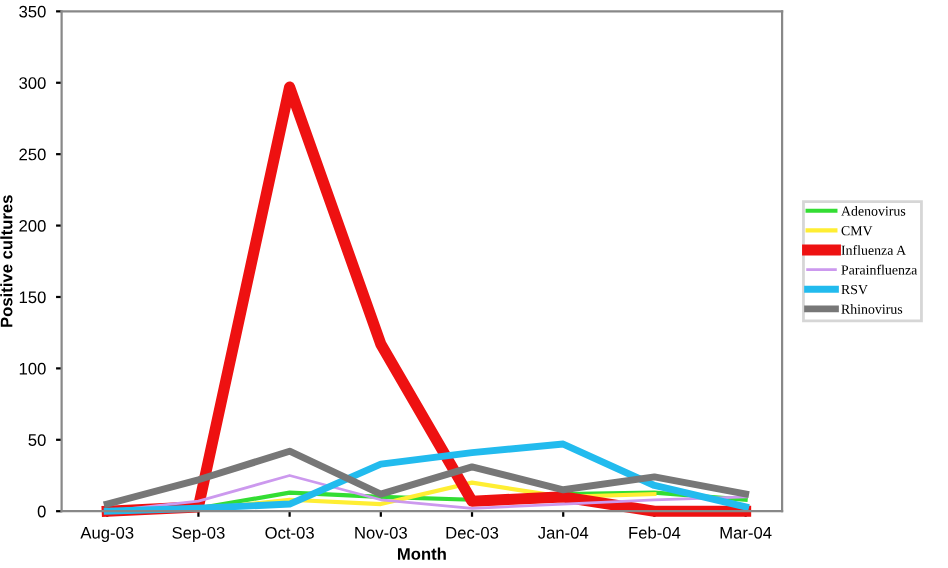 The width and height of the screenshot is (948, 568). Describe the element at coordinates (563, 532) in the screenshot. I see `x-tick-label: Jan-04` at that location.